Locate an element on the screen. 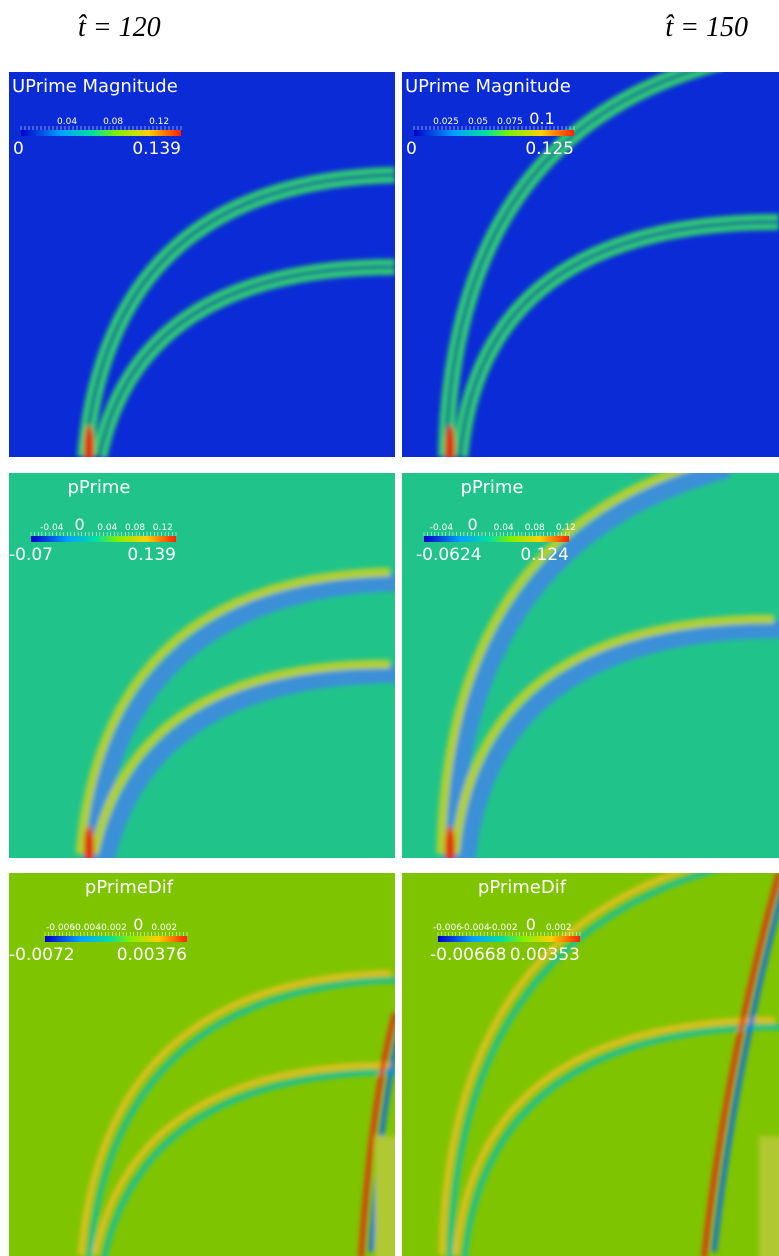 The height and width of the screenshot is (1256, 779). colorbar-tick-label: 0.075 is located at coordinates (510, 122).